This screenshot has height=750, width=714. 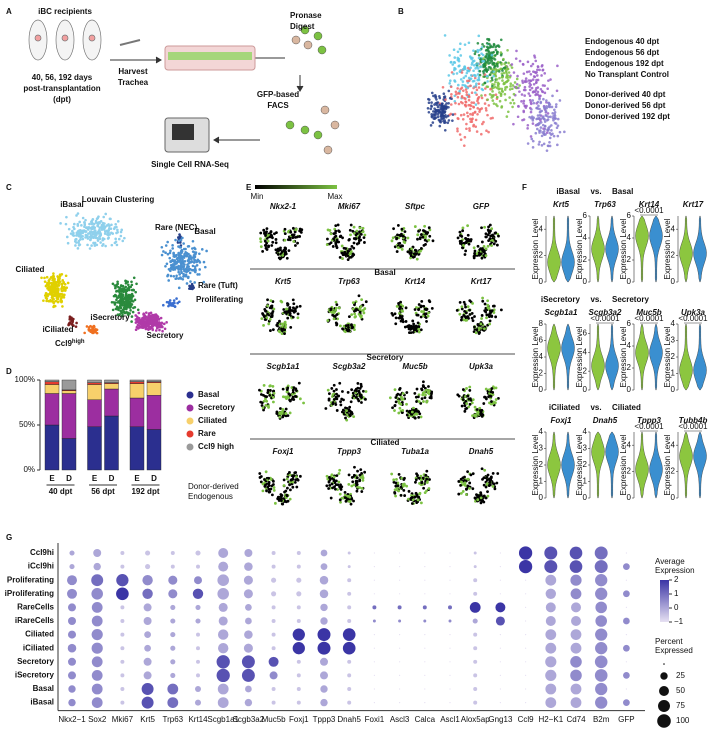 I want to click on gene-label: Scgb3a2, so click(x=605, y=312).